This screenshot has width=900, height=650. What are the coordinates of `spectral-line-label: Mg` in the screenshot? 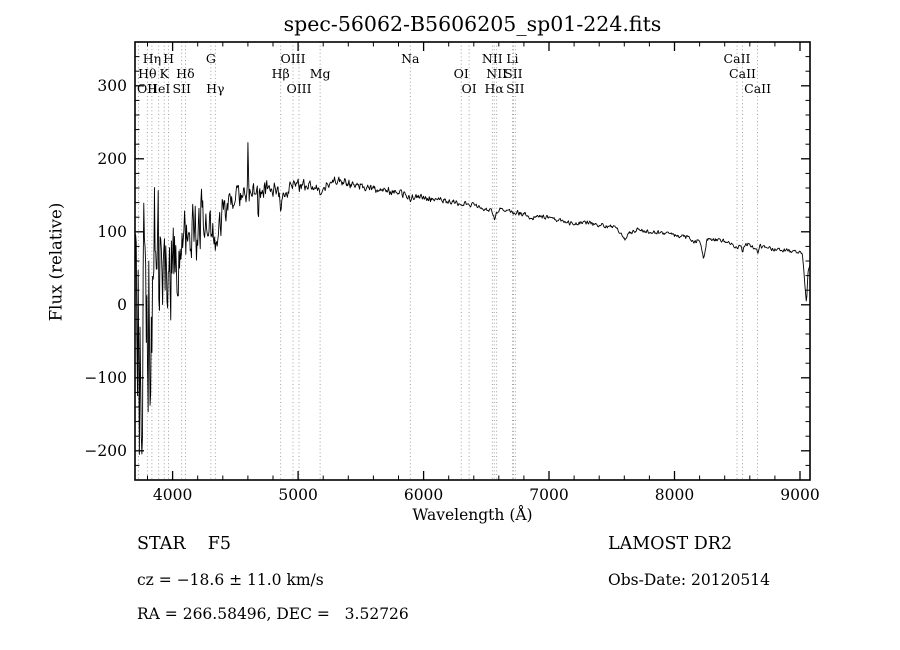 It's located at (320, 73).